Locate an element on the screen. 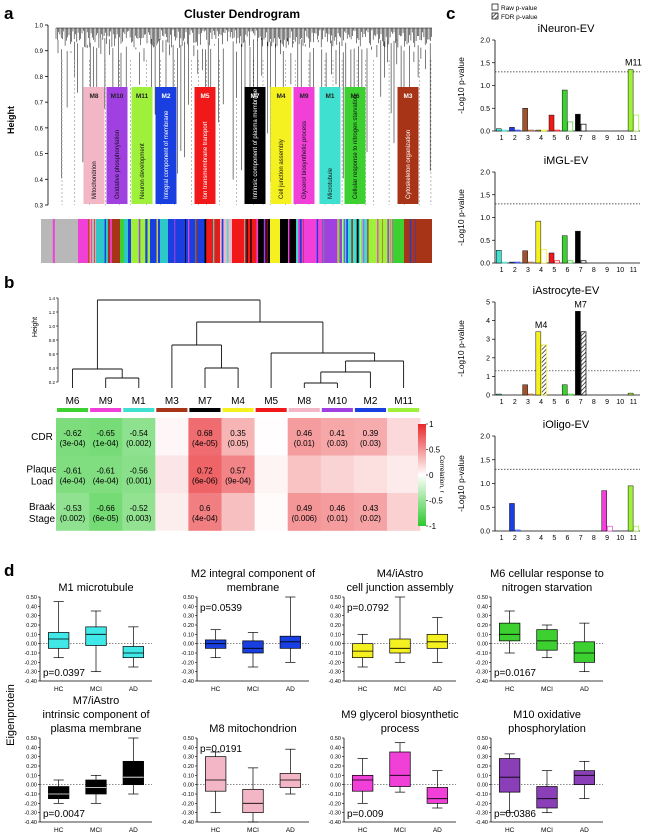 This screenshot has width=650, height=839. column-label-m10: M10 is located at coordinates (338, 401).